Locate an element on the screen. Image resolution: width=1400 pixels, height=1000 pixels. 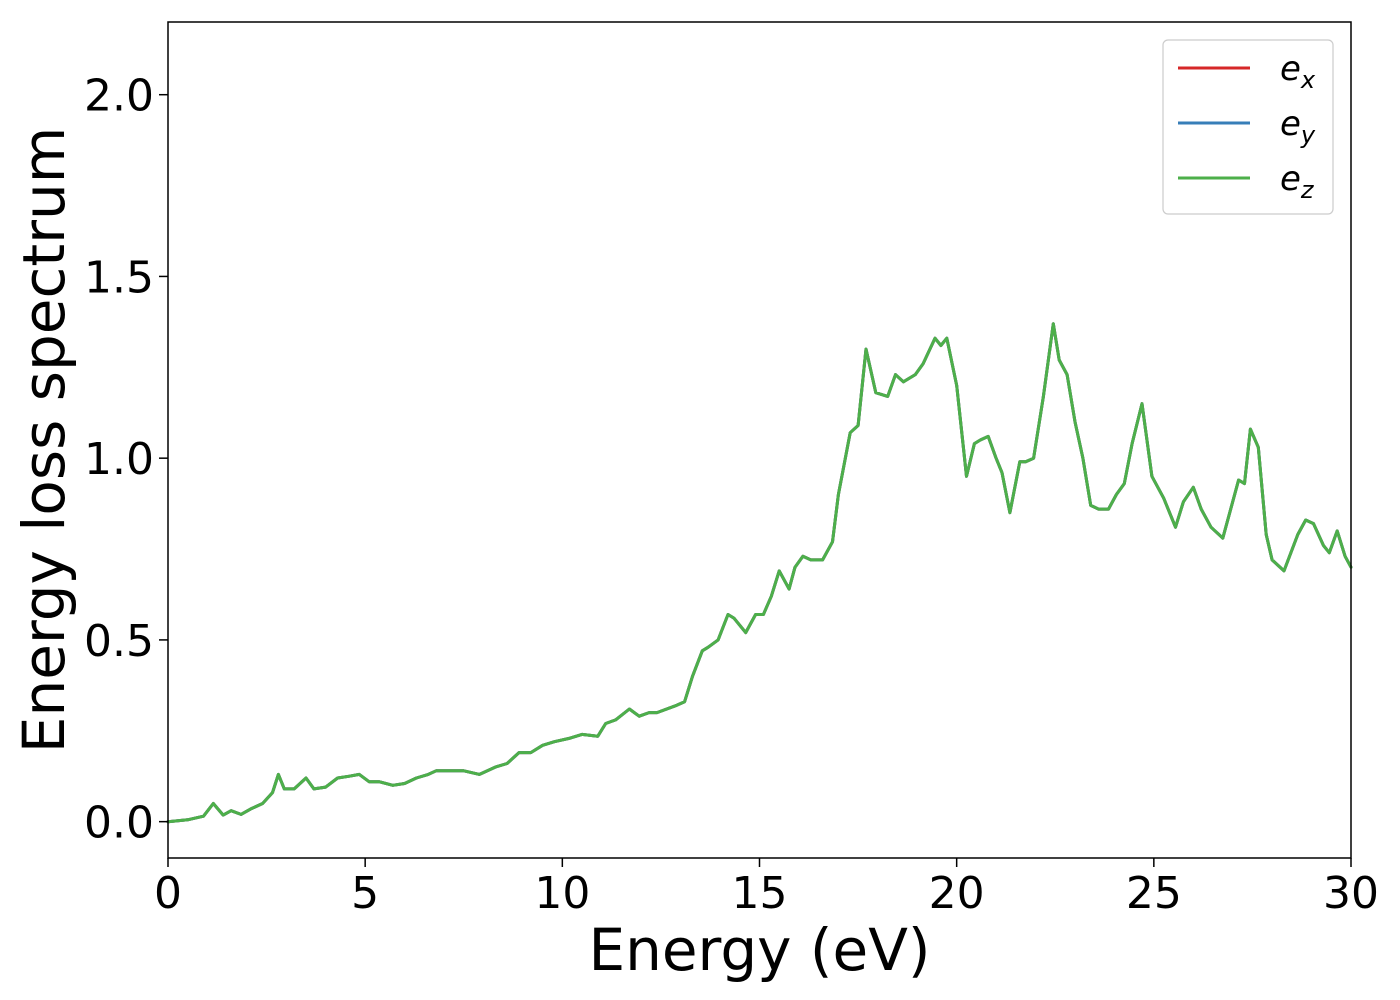
x-tick-label: 5 is located at coordinates (365, 893).